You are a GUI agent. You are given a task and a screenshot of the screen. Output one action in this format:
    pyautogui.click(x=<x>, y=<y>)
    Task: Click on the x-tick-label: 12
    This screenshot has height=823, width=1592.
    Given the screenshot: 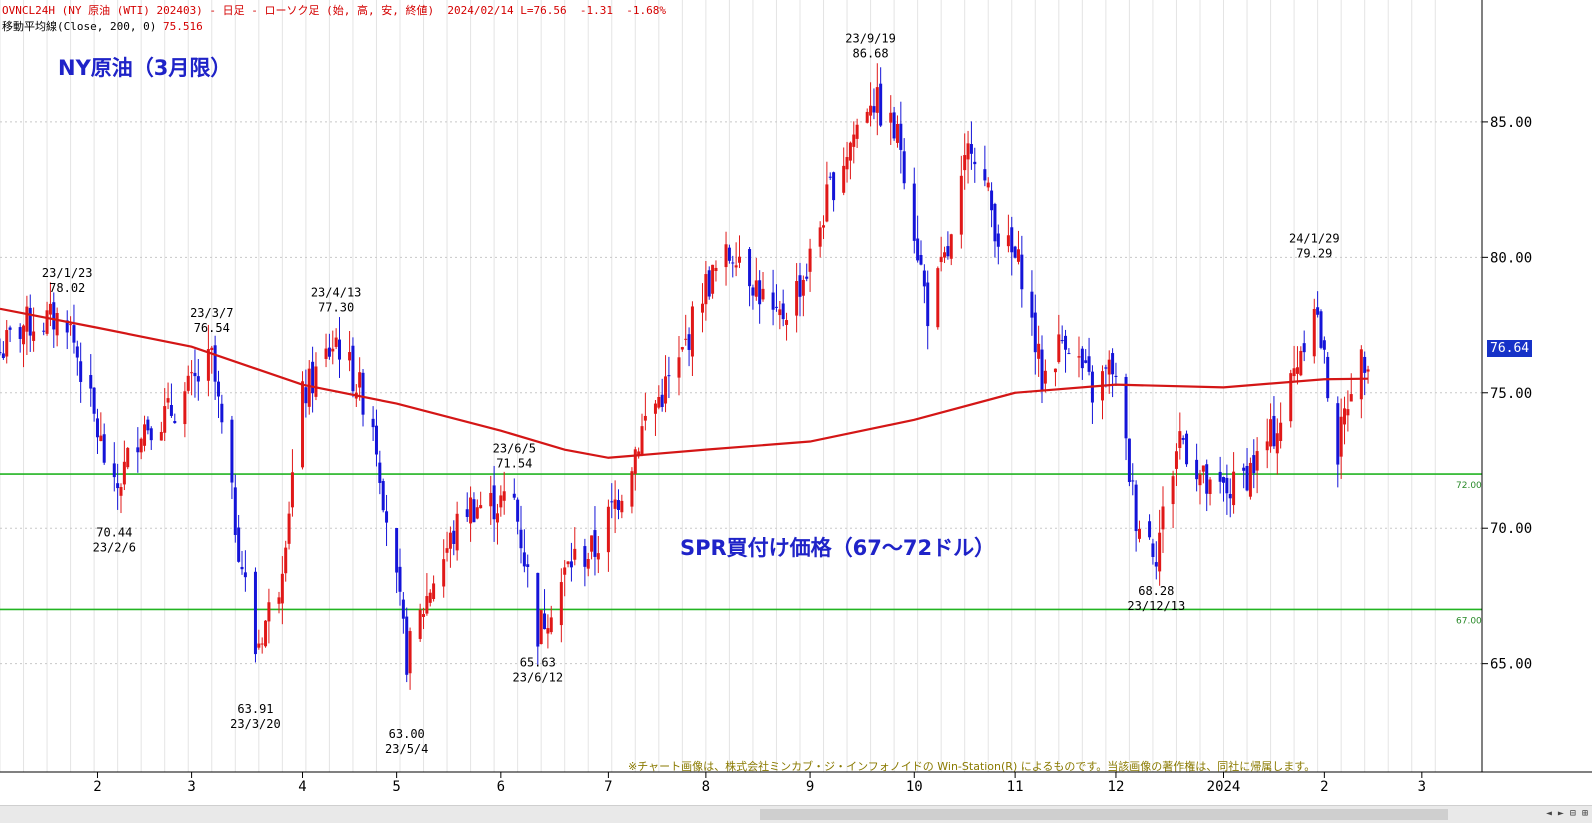 What is the action you would take?
    pyautogui.click(x=1116, y=787)
    